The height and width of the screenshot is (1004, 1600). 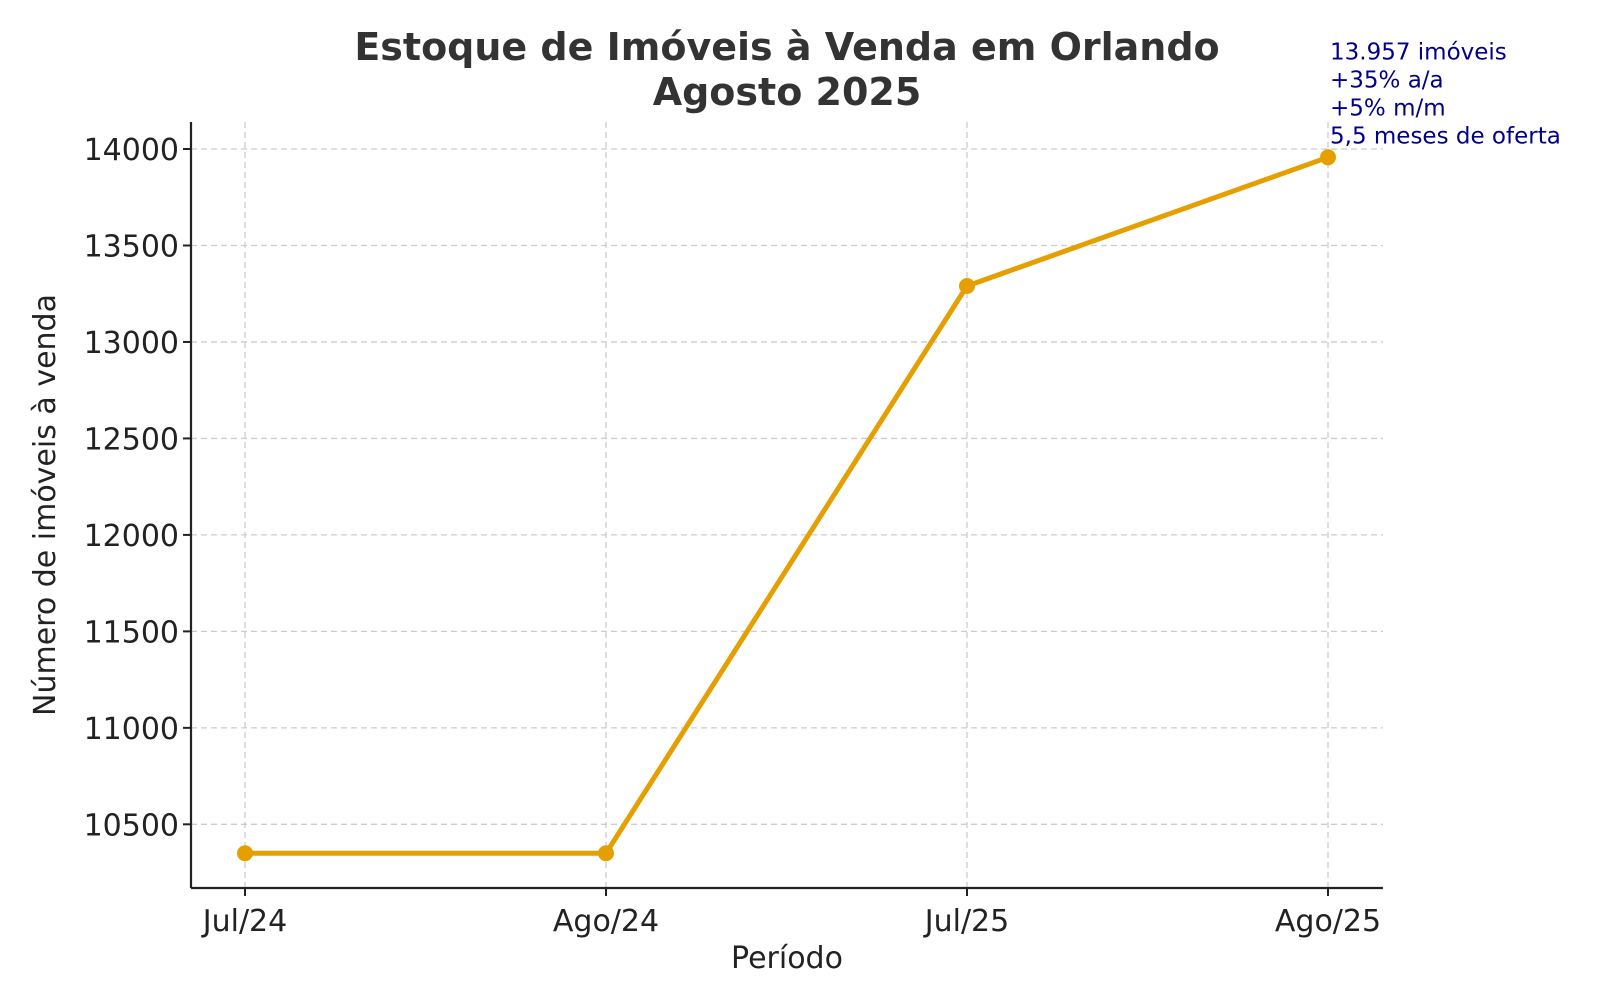 What do you see at coordinates (787, 92) in the screenshot?
I see `chart-subtitle: Agosto 2025` at bounding box center [787, 92].